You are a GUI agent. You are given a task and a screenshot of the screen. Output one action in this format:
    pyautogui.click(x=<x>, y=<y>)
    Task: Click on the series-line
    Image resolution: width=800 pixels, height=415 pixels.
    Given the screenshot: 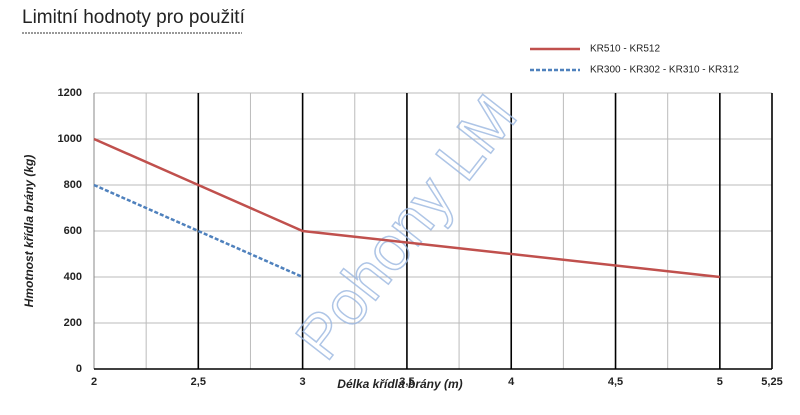 What is the action you would take?
    pyautogui.click(x=198, y=231)
    